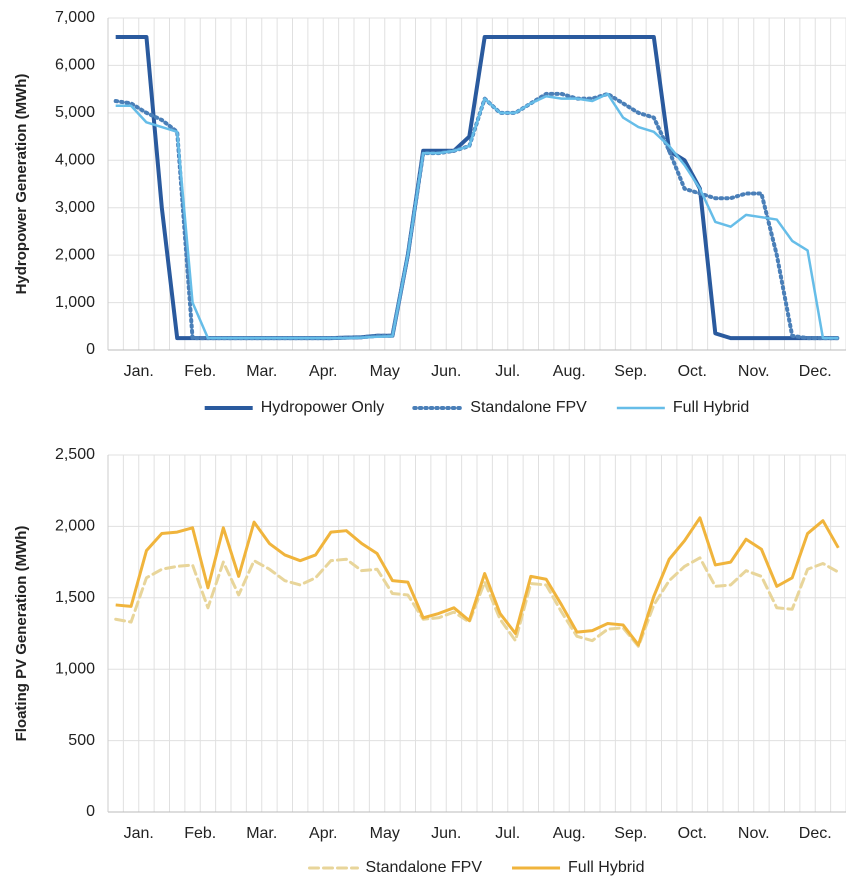 Image resolution: width=846 pixels, height=879 pixels. I want to click on y-tick-label: 4,000, so click(75, 160).